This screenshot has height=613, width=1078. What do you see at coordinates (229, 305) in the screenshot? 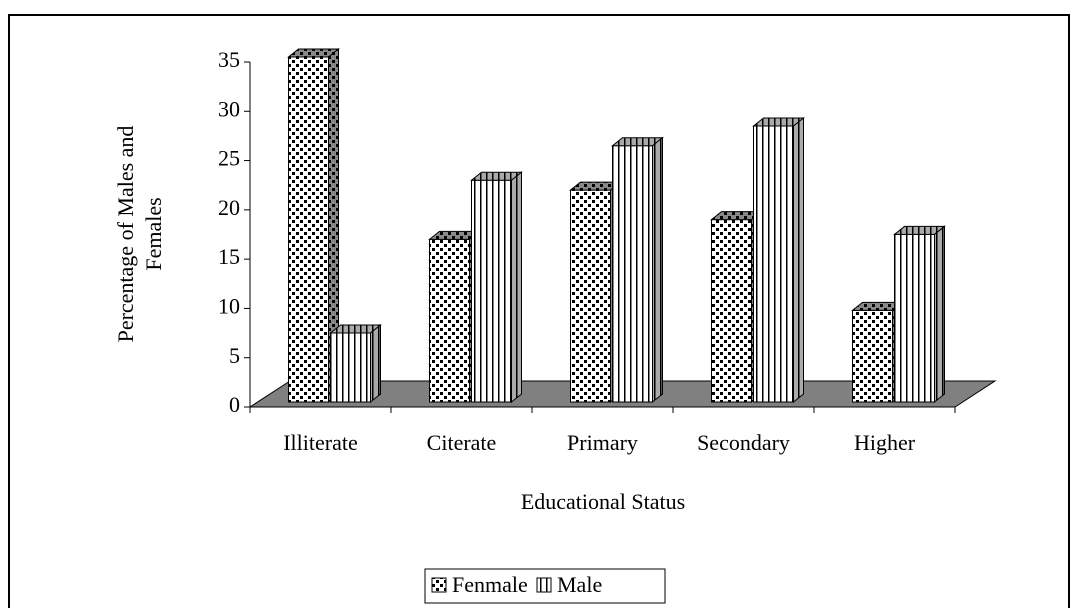
I see `y-tick-label: 10` at bounding box center [229, 305].